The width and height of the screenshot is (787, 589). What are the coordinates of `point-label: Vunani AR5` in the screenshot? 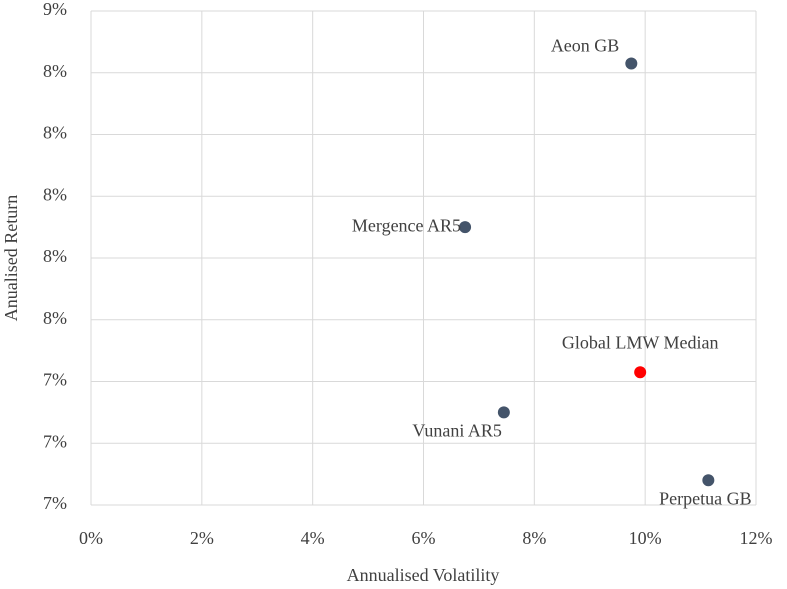 It's located at (456, 431).